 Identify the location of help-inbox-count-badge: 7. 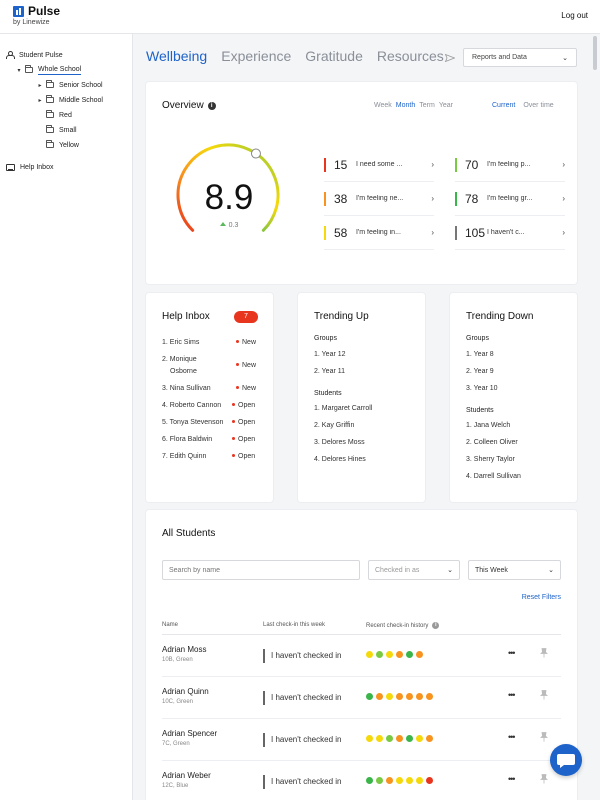
(246, 317).